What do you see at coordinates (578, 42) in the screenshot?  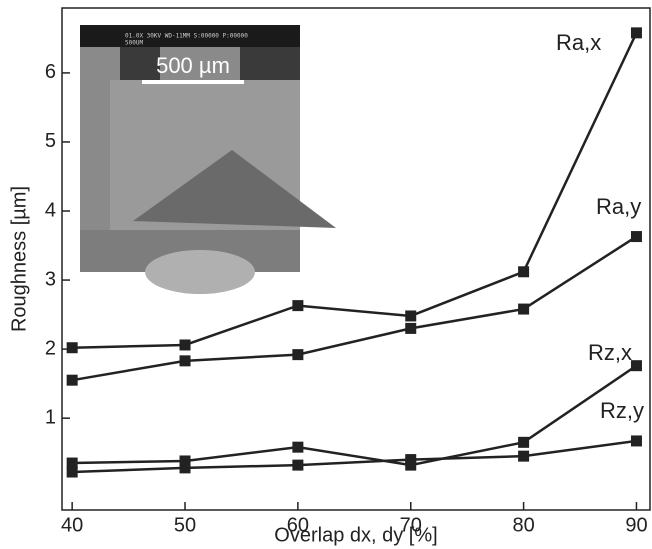 I see `series-label: Ra,x` at bounding box center [578, 42].